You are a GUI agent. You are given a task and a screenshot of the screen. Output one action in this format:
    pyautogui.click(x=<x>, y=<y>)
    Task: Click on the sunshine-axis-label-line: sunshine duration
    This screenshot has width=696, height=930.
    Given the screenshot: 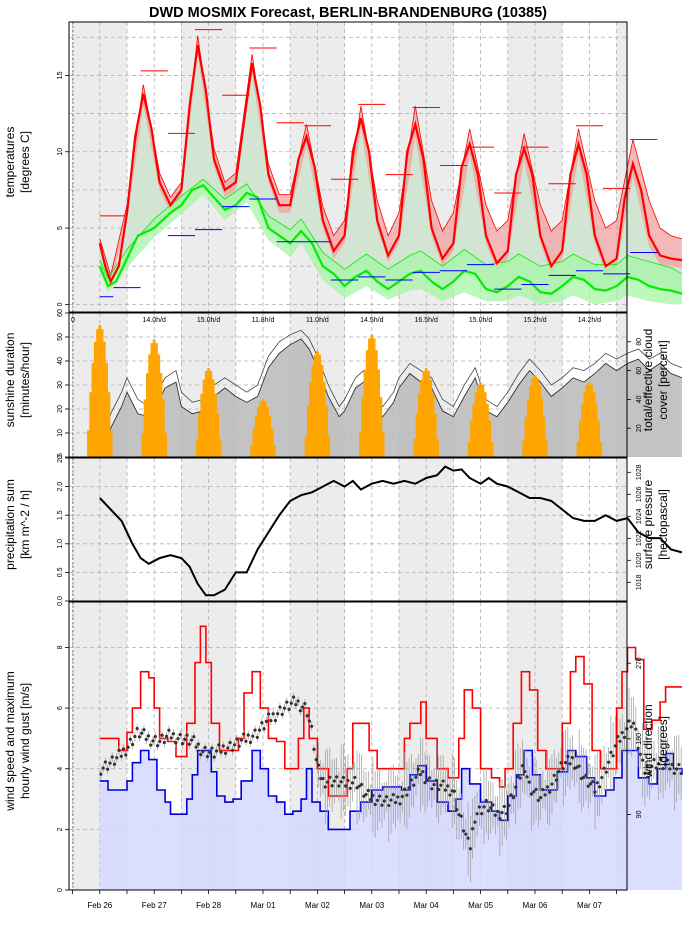 What is the action you would take?
    pyautogui.click(x=10, y=380)
    